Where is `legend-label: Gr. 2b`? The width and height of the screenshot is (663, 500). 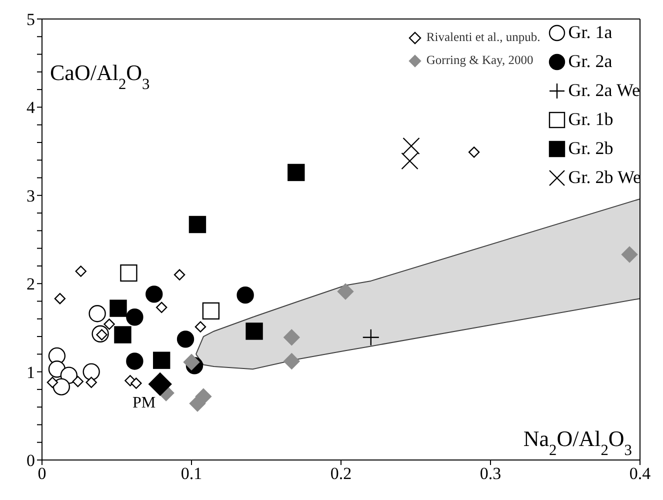
legend-label: Gr. 2b is located at coordinates (591, 148).